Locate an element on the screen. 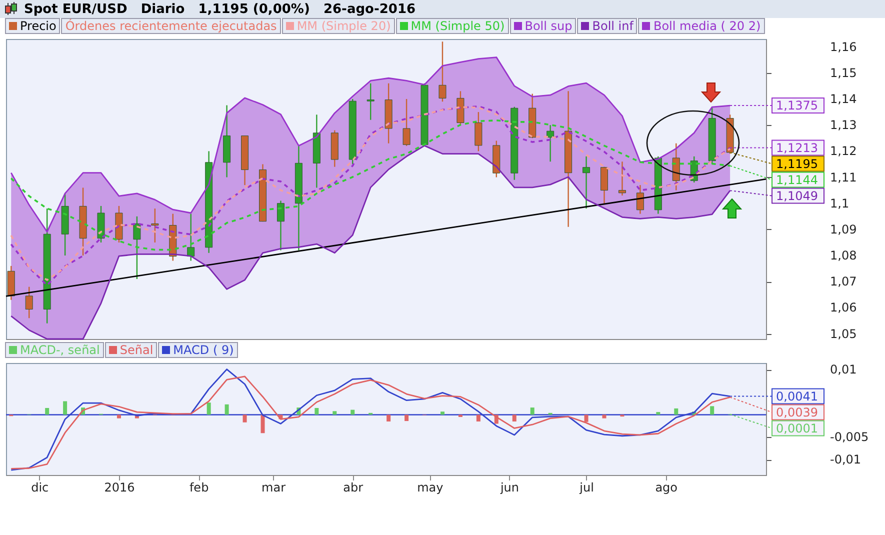 The image size is (885, 535). chart-title: Spot EUR/USD Diario 1,1195 (0,00%) 26-ago-2016 is located at coordinates (220, 9).